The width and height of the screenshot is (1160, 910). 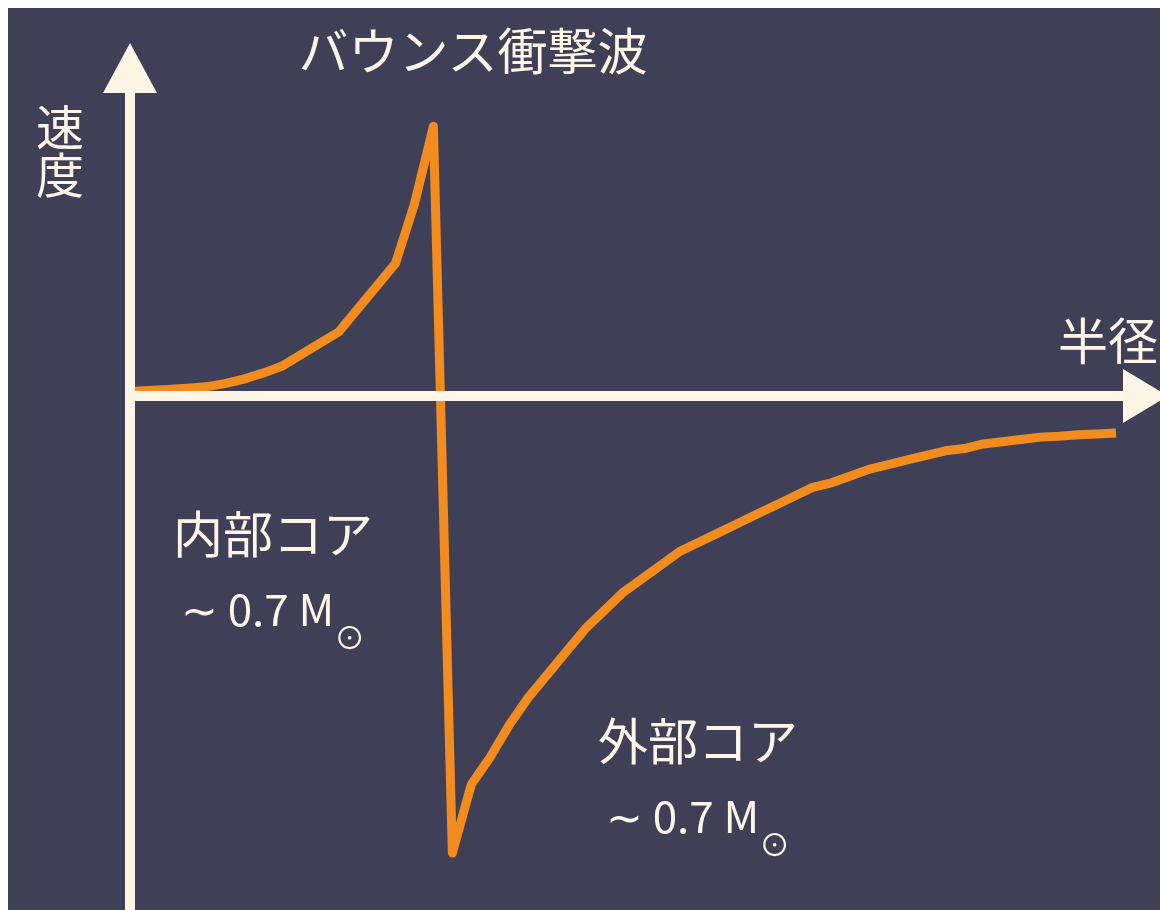 What do you see at coordinates (1108, 338) in the screenshot?
I see `x-axis-title: 半径` at bounding box center [1108, 338].